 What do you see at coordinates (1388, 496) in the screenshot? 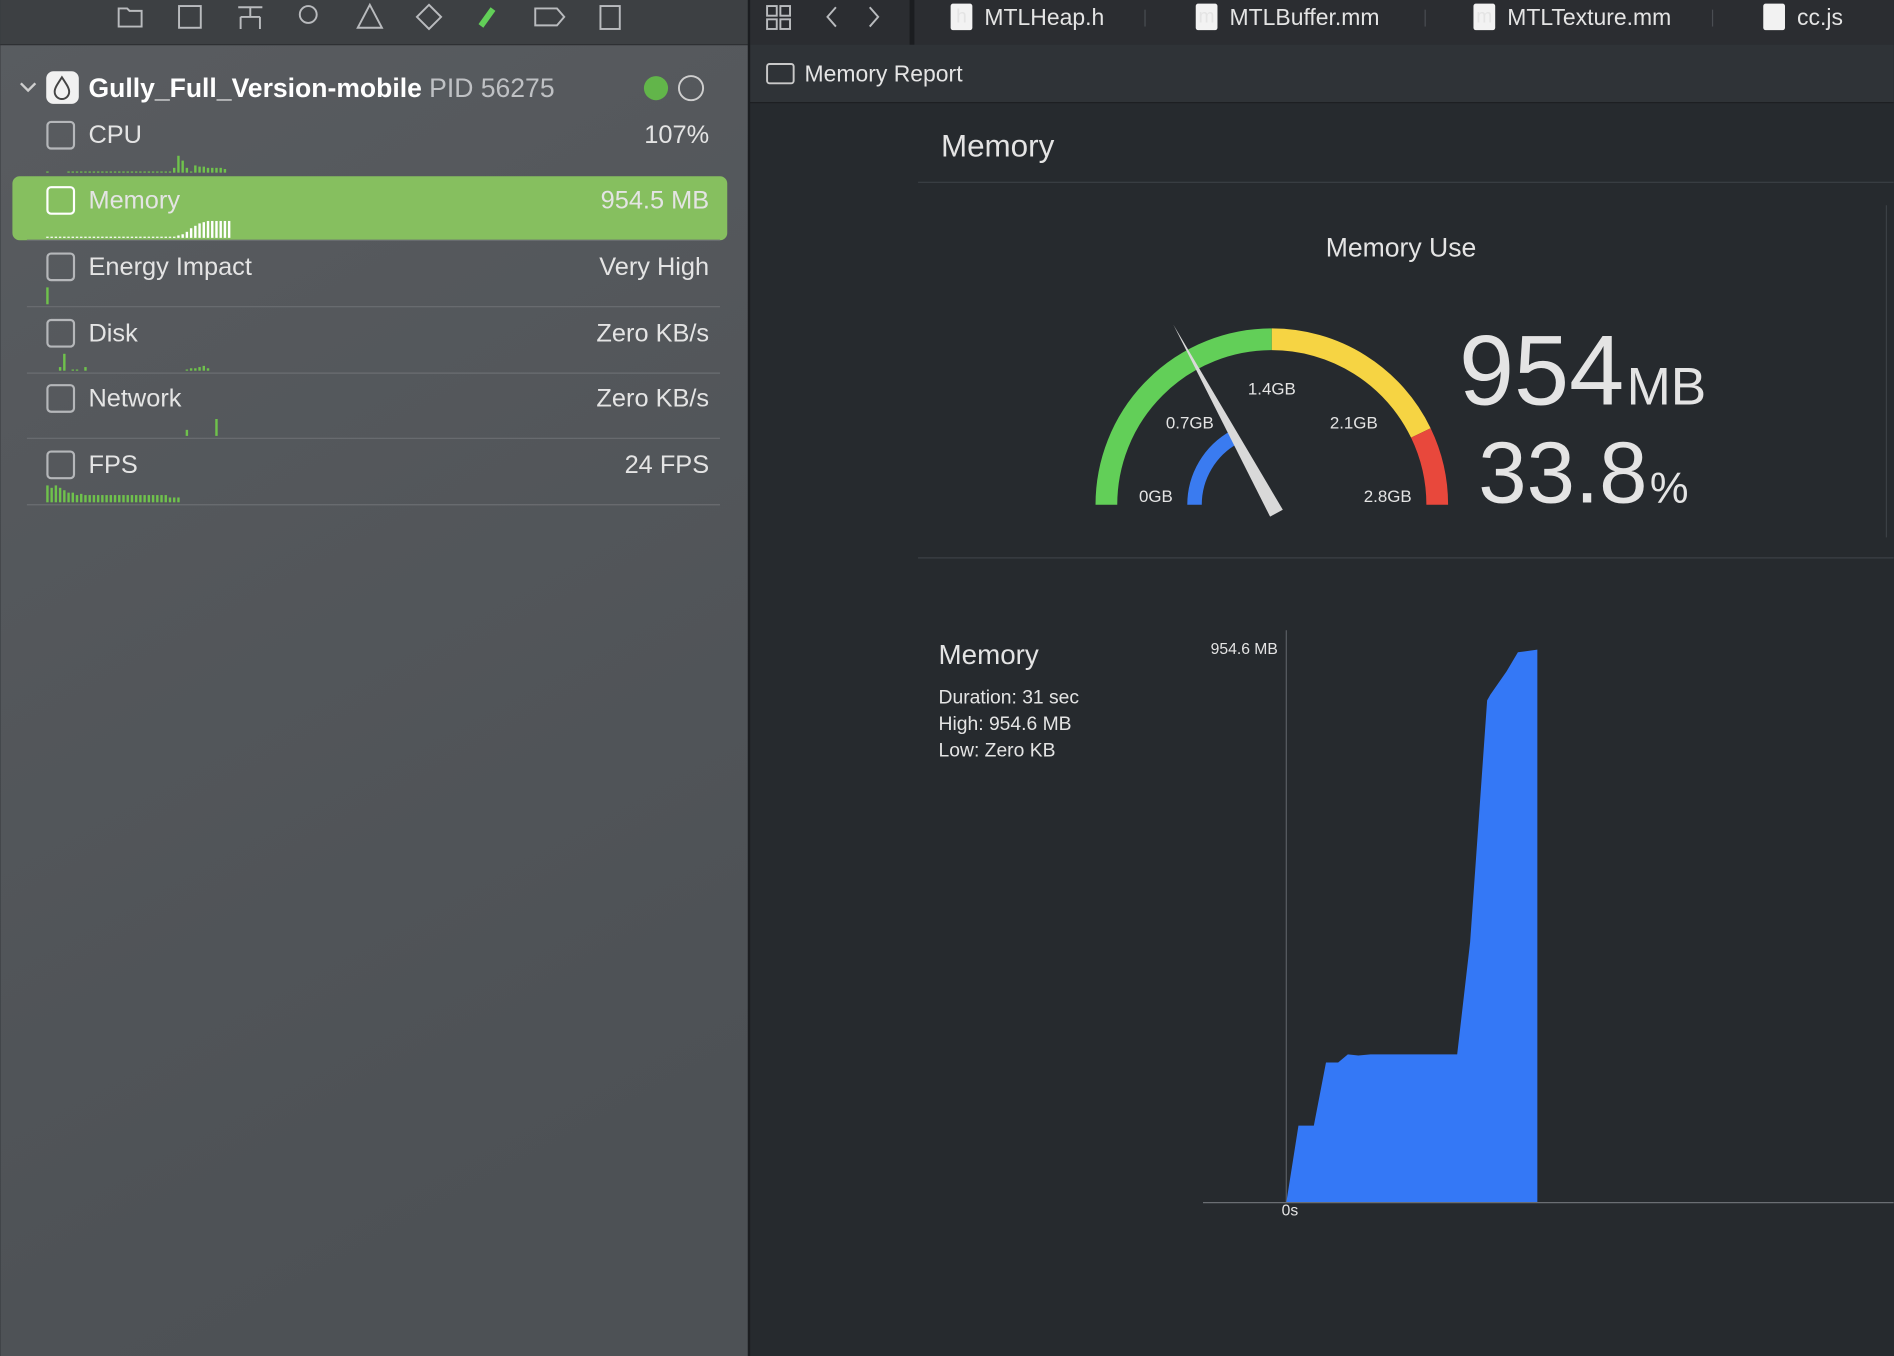
I see `gauge-tick-label: 2.8GB` at bounding box center [1388, 496].